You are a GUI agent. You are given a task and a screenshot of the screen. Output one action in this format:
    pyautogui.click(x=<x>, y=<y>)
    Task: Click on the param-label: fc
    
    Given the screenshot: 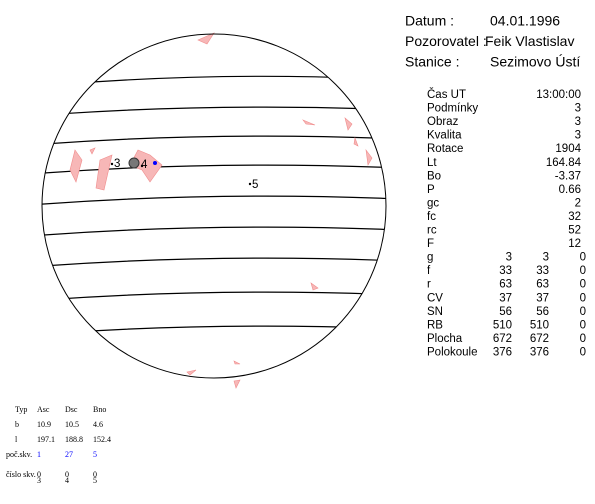 What is the action you would take?
    pyautogui.click(x=431, y=217)
    